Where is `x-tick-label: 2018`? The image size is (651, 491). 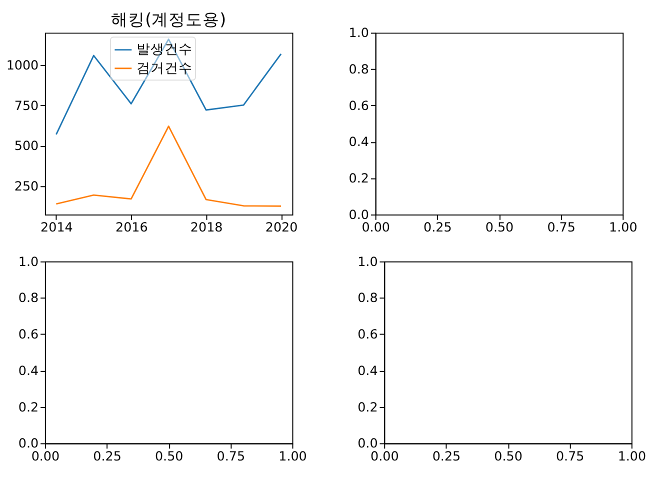
x-tick-label: 2018 is located at coordinates (206, 227).